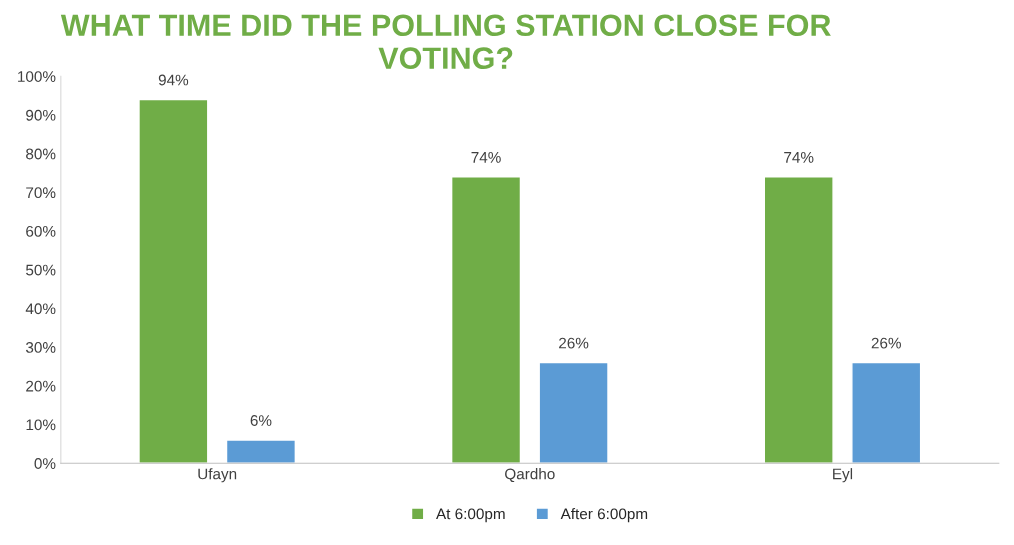  What do you see at coordinates (261, 420) in the screenshot?
I see `data-label: 6%` at bounding box center [261, 420].